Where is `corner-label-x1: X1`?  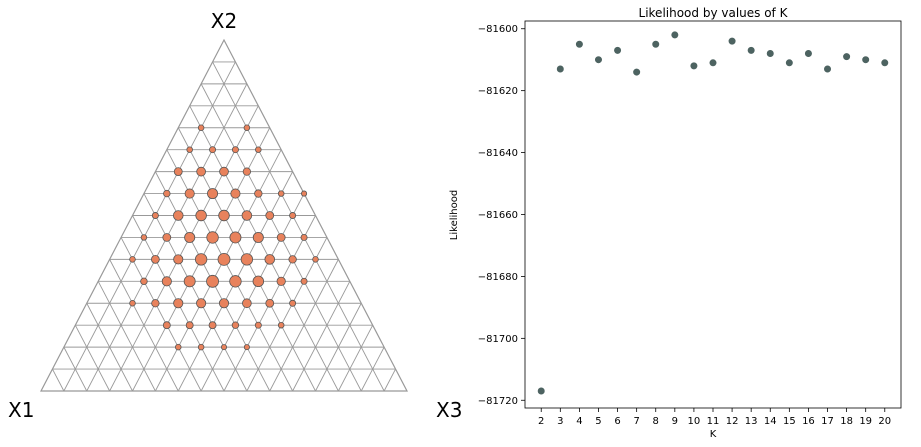 corner-label-x1: X1 is located at coordinates (21, 410).